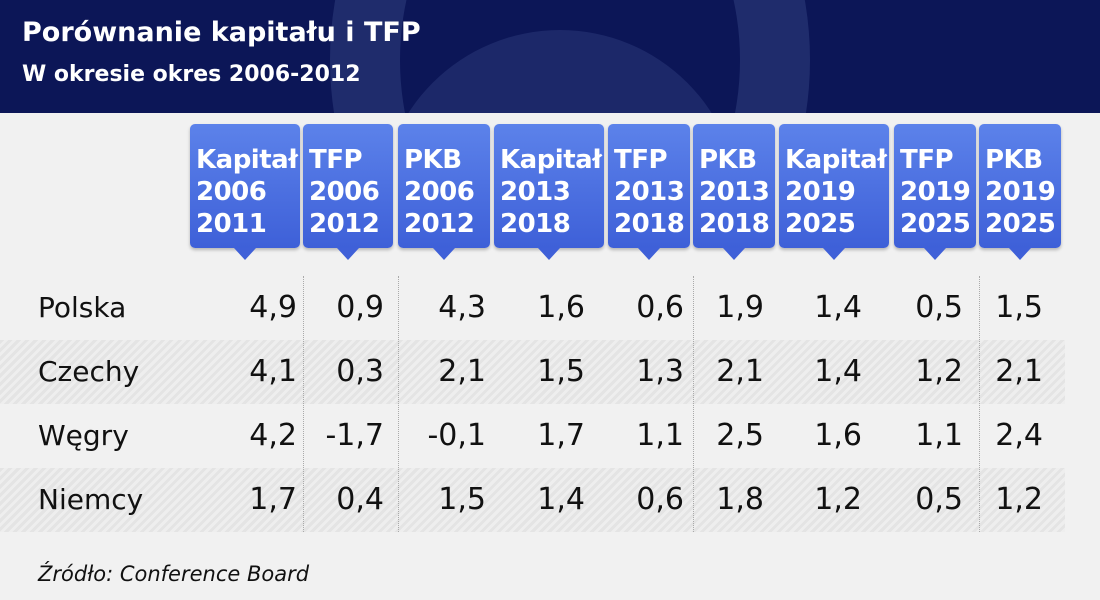  I want to click on table-cell: 2,5, so click(740, 435).